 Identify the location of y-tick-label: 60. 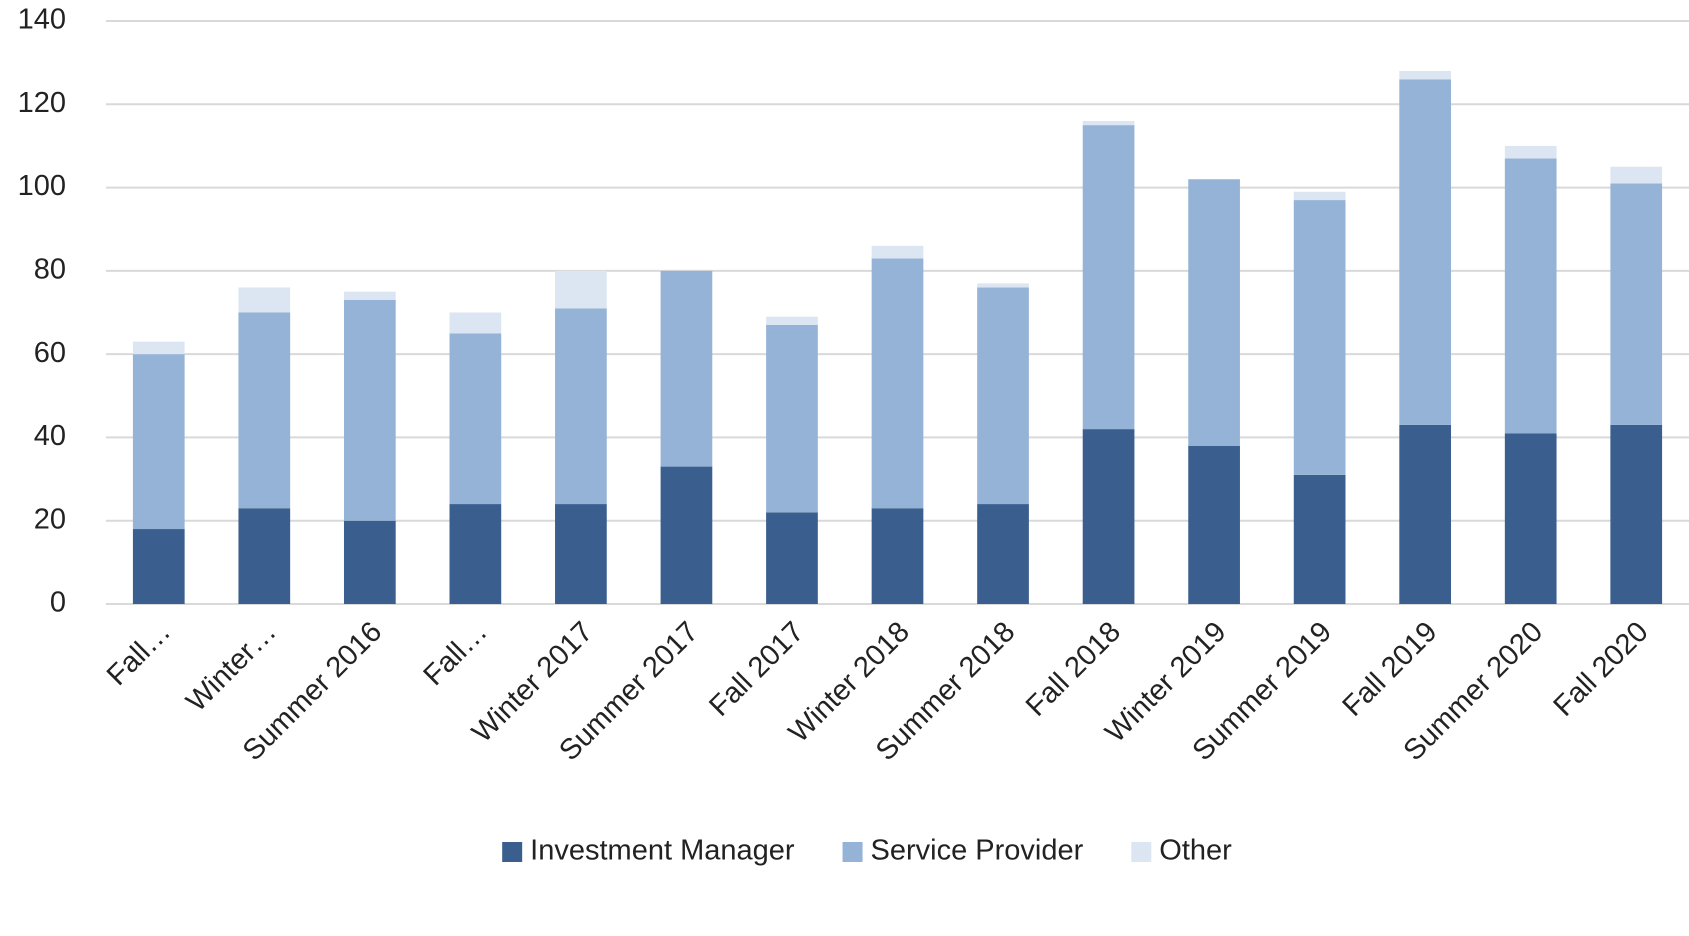
(50, 353).